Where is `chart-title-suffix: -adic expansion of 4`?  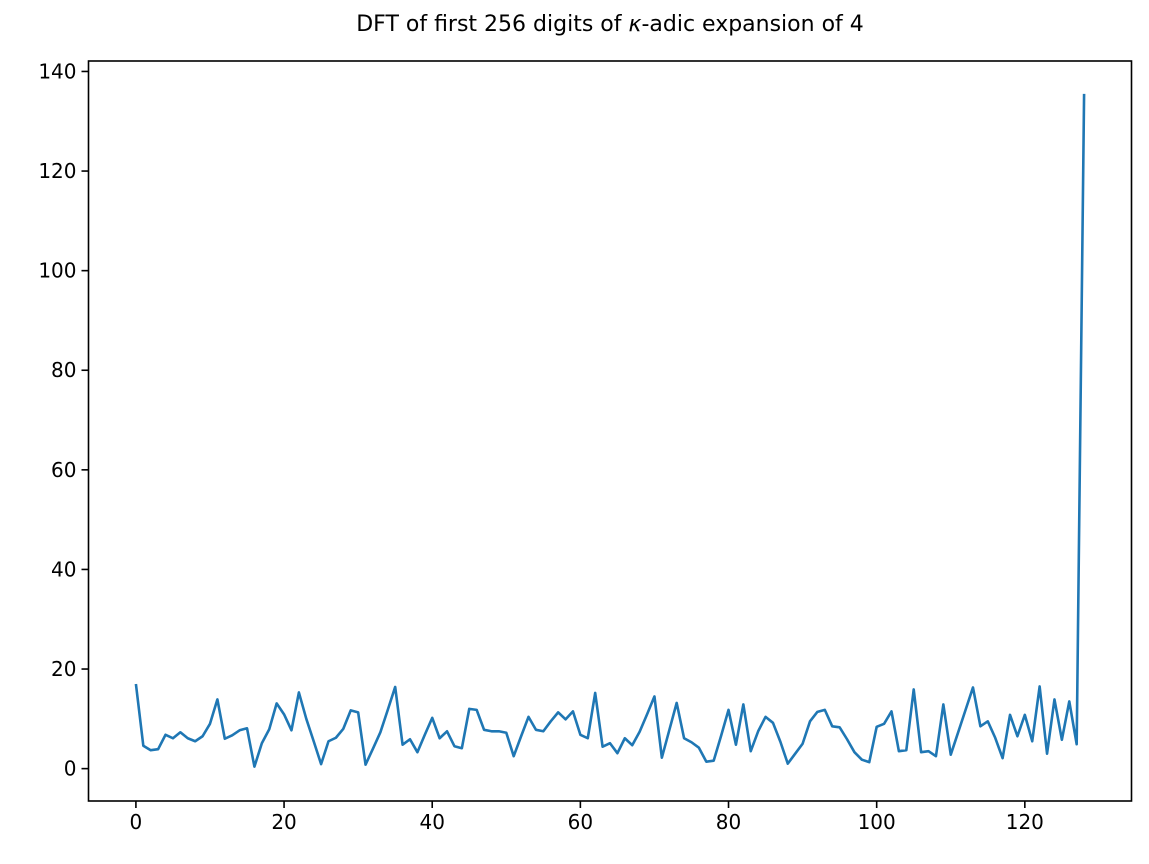 chart-title-suffix: -adic expansion of 4 is located at coordinates (752, 24).